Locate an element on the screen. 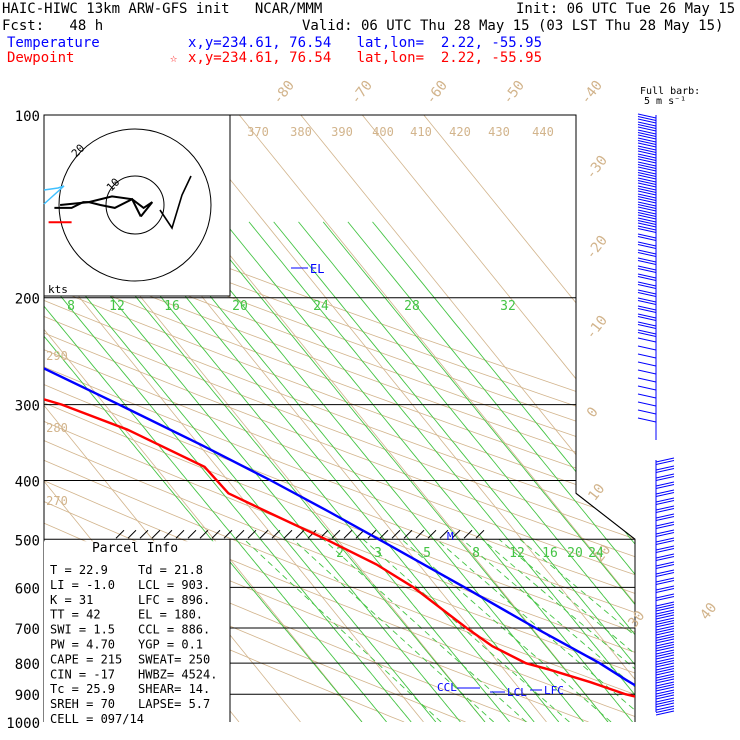 This screenshot has width=740, height=740. lcl-label: LCL is located at coordinates (517, 692).